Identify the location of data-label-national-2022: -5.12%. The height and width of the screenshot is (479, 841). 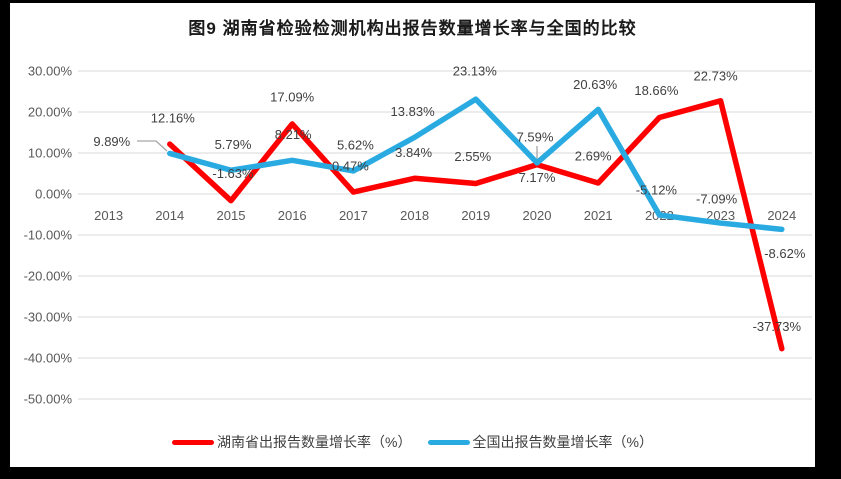
(657, 190).